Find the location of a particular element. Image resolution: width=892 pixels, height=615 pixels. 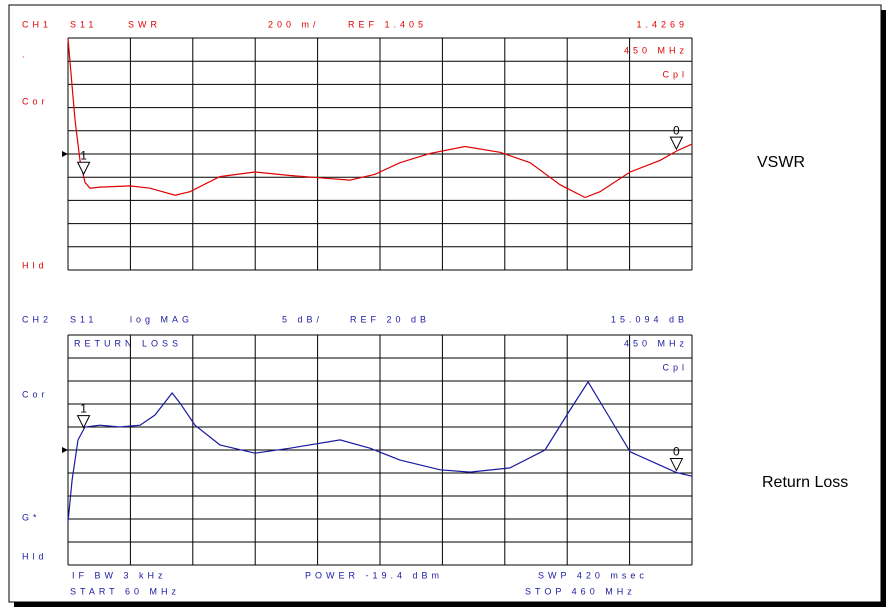

reference: REF 1.405 is located at coordinates (387, 24).